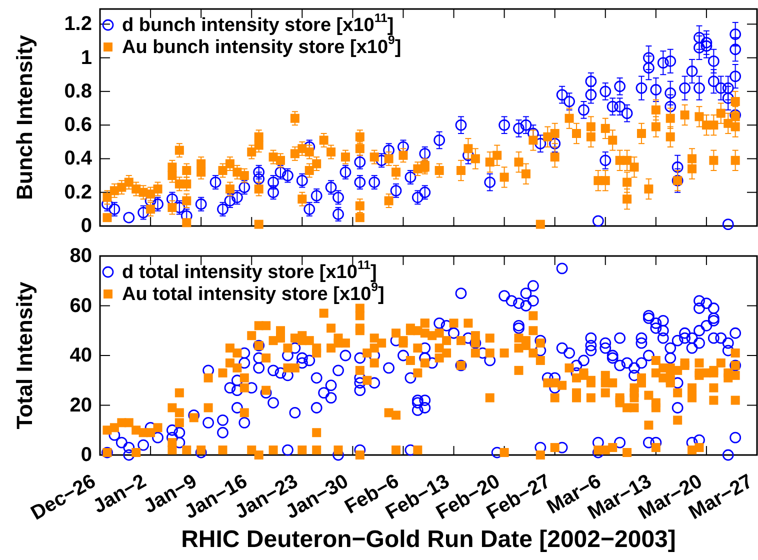 The width and height of the screenshot is (758, 560). What do you see at coordinates (81, 256) in the screenshot?
I see `y-tick-label: 80` at bounding box center [81, 256].